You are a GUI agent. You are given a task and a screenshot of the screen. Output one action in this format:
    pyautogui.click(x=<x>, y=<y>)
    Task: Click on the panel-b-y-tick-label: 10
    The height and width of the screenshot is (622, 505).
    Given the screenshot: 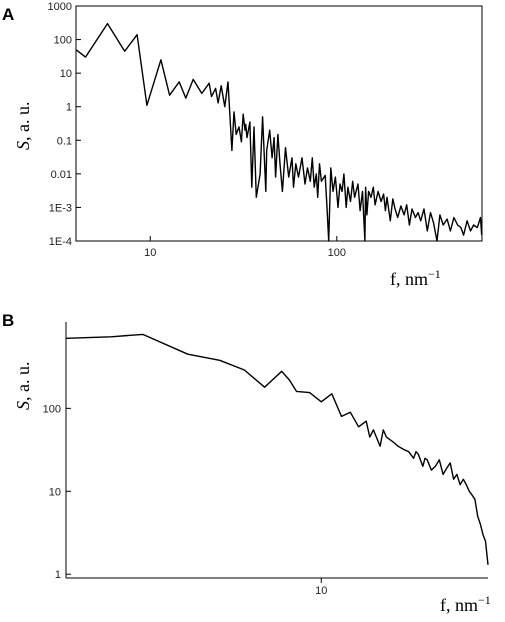 What is the action you would take?
    pyautogui.click(x=55, y=492)
    